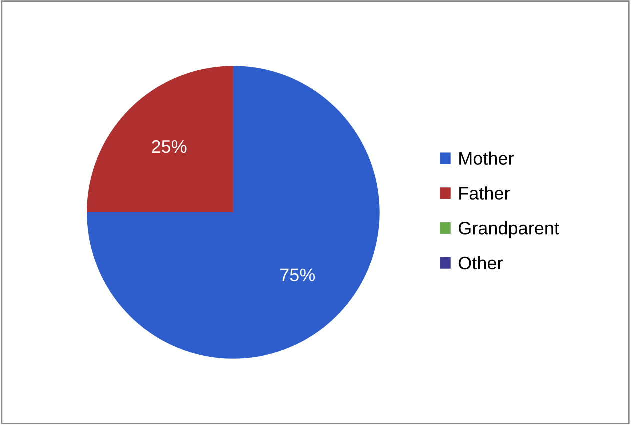 The height and width of the screenshot is (425, 631). What do you see at coordinates (487, 159) in the screenshot?
I see `legend-label: Mother` at bounding box center [487, 159].